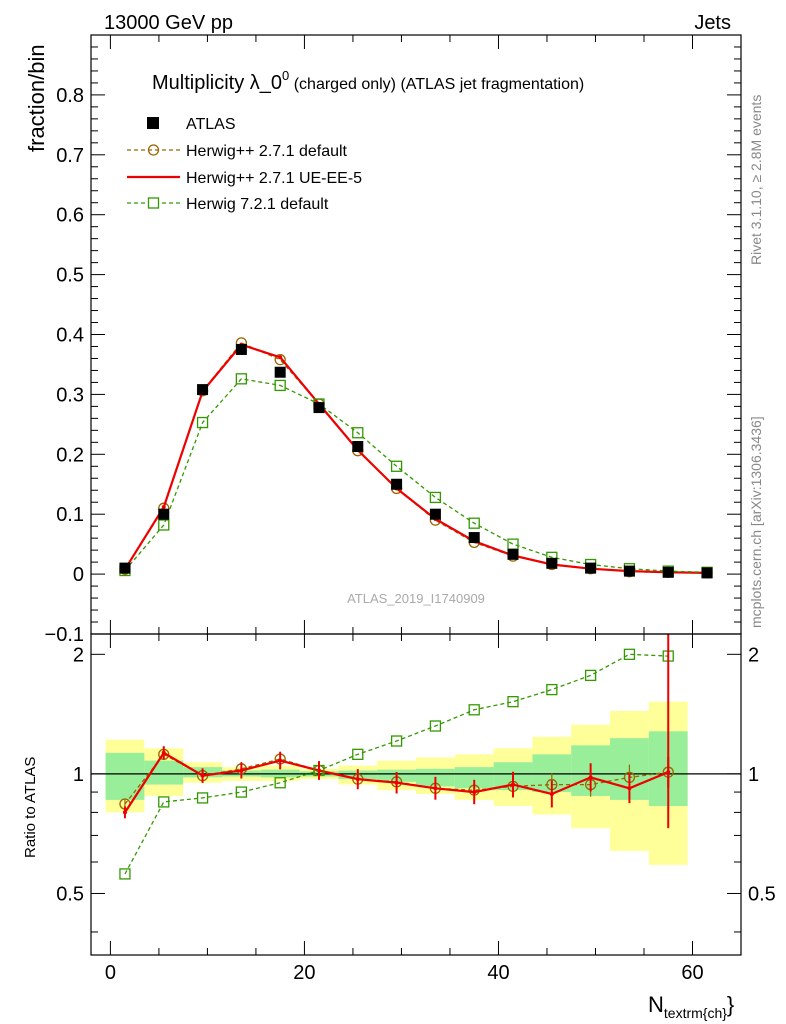 The height and width of the screenshot is (1024, 786). I want to click on ratio-y-axis-label: Ratio to ATLAS, so click(30, 807).